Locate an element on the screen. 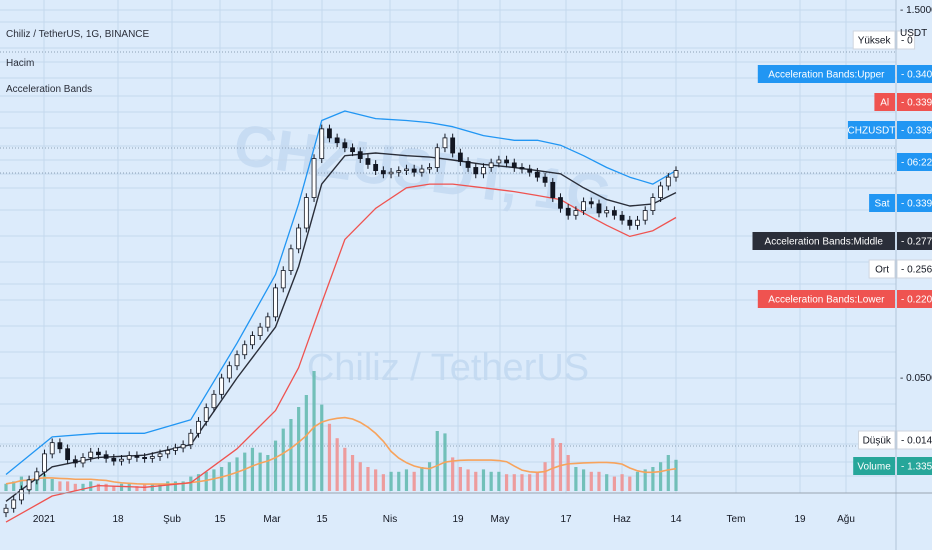 This screenshot has height=550, width=932. volume-ma-path is located at coordinates (341, 450).